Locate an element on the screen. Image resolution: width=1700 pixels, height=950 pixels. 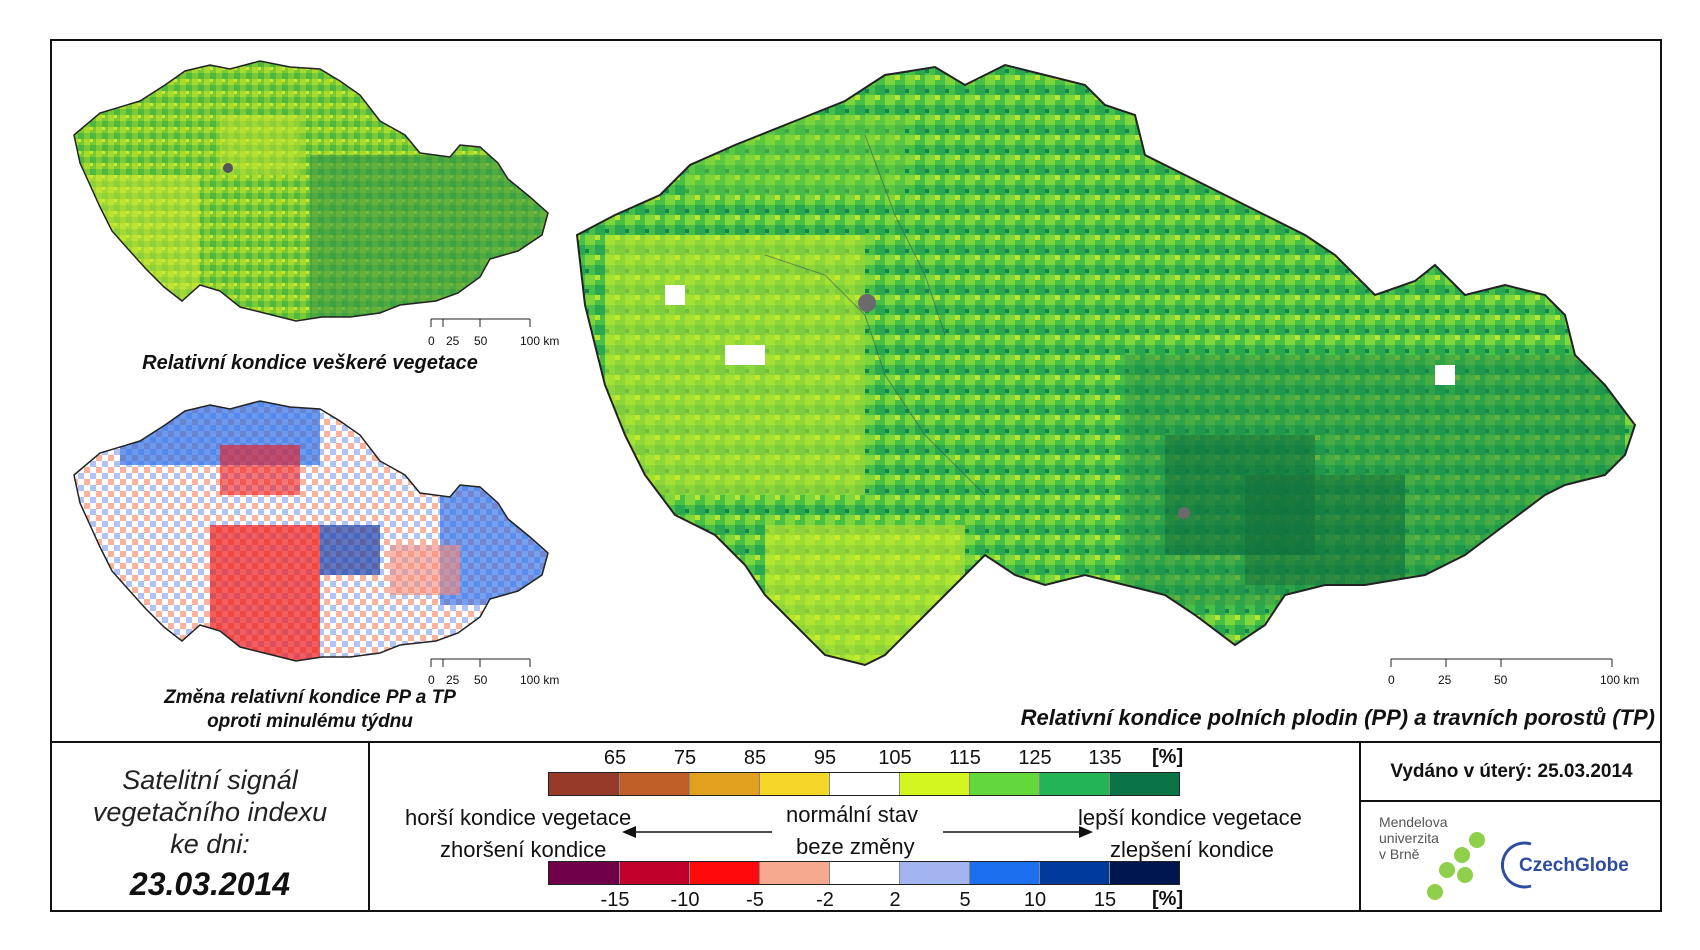
czechglobe-text: CzechGlobe is located at coordinates (1574, 865).